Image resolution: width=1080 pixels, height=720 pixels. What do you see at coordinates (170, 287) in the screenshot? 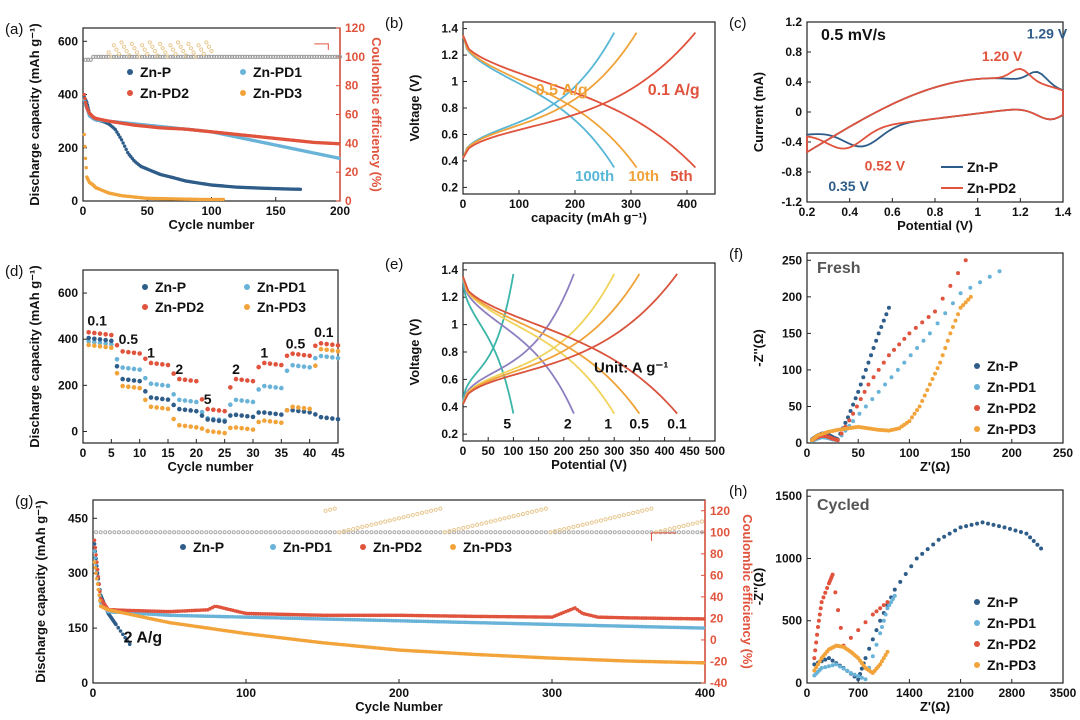
I see `legend-entry: Zn-P` at bounding box center [170, 287].